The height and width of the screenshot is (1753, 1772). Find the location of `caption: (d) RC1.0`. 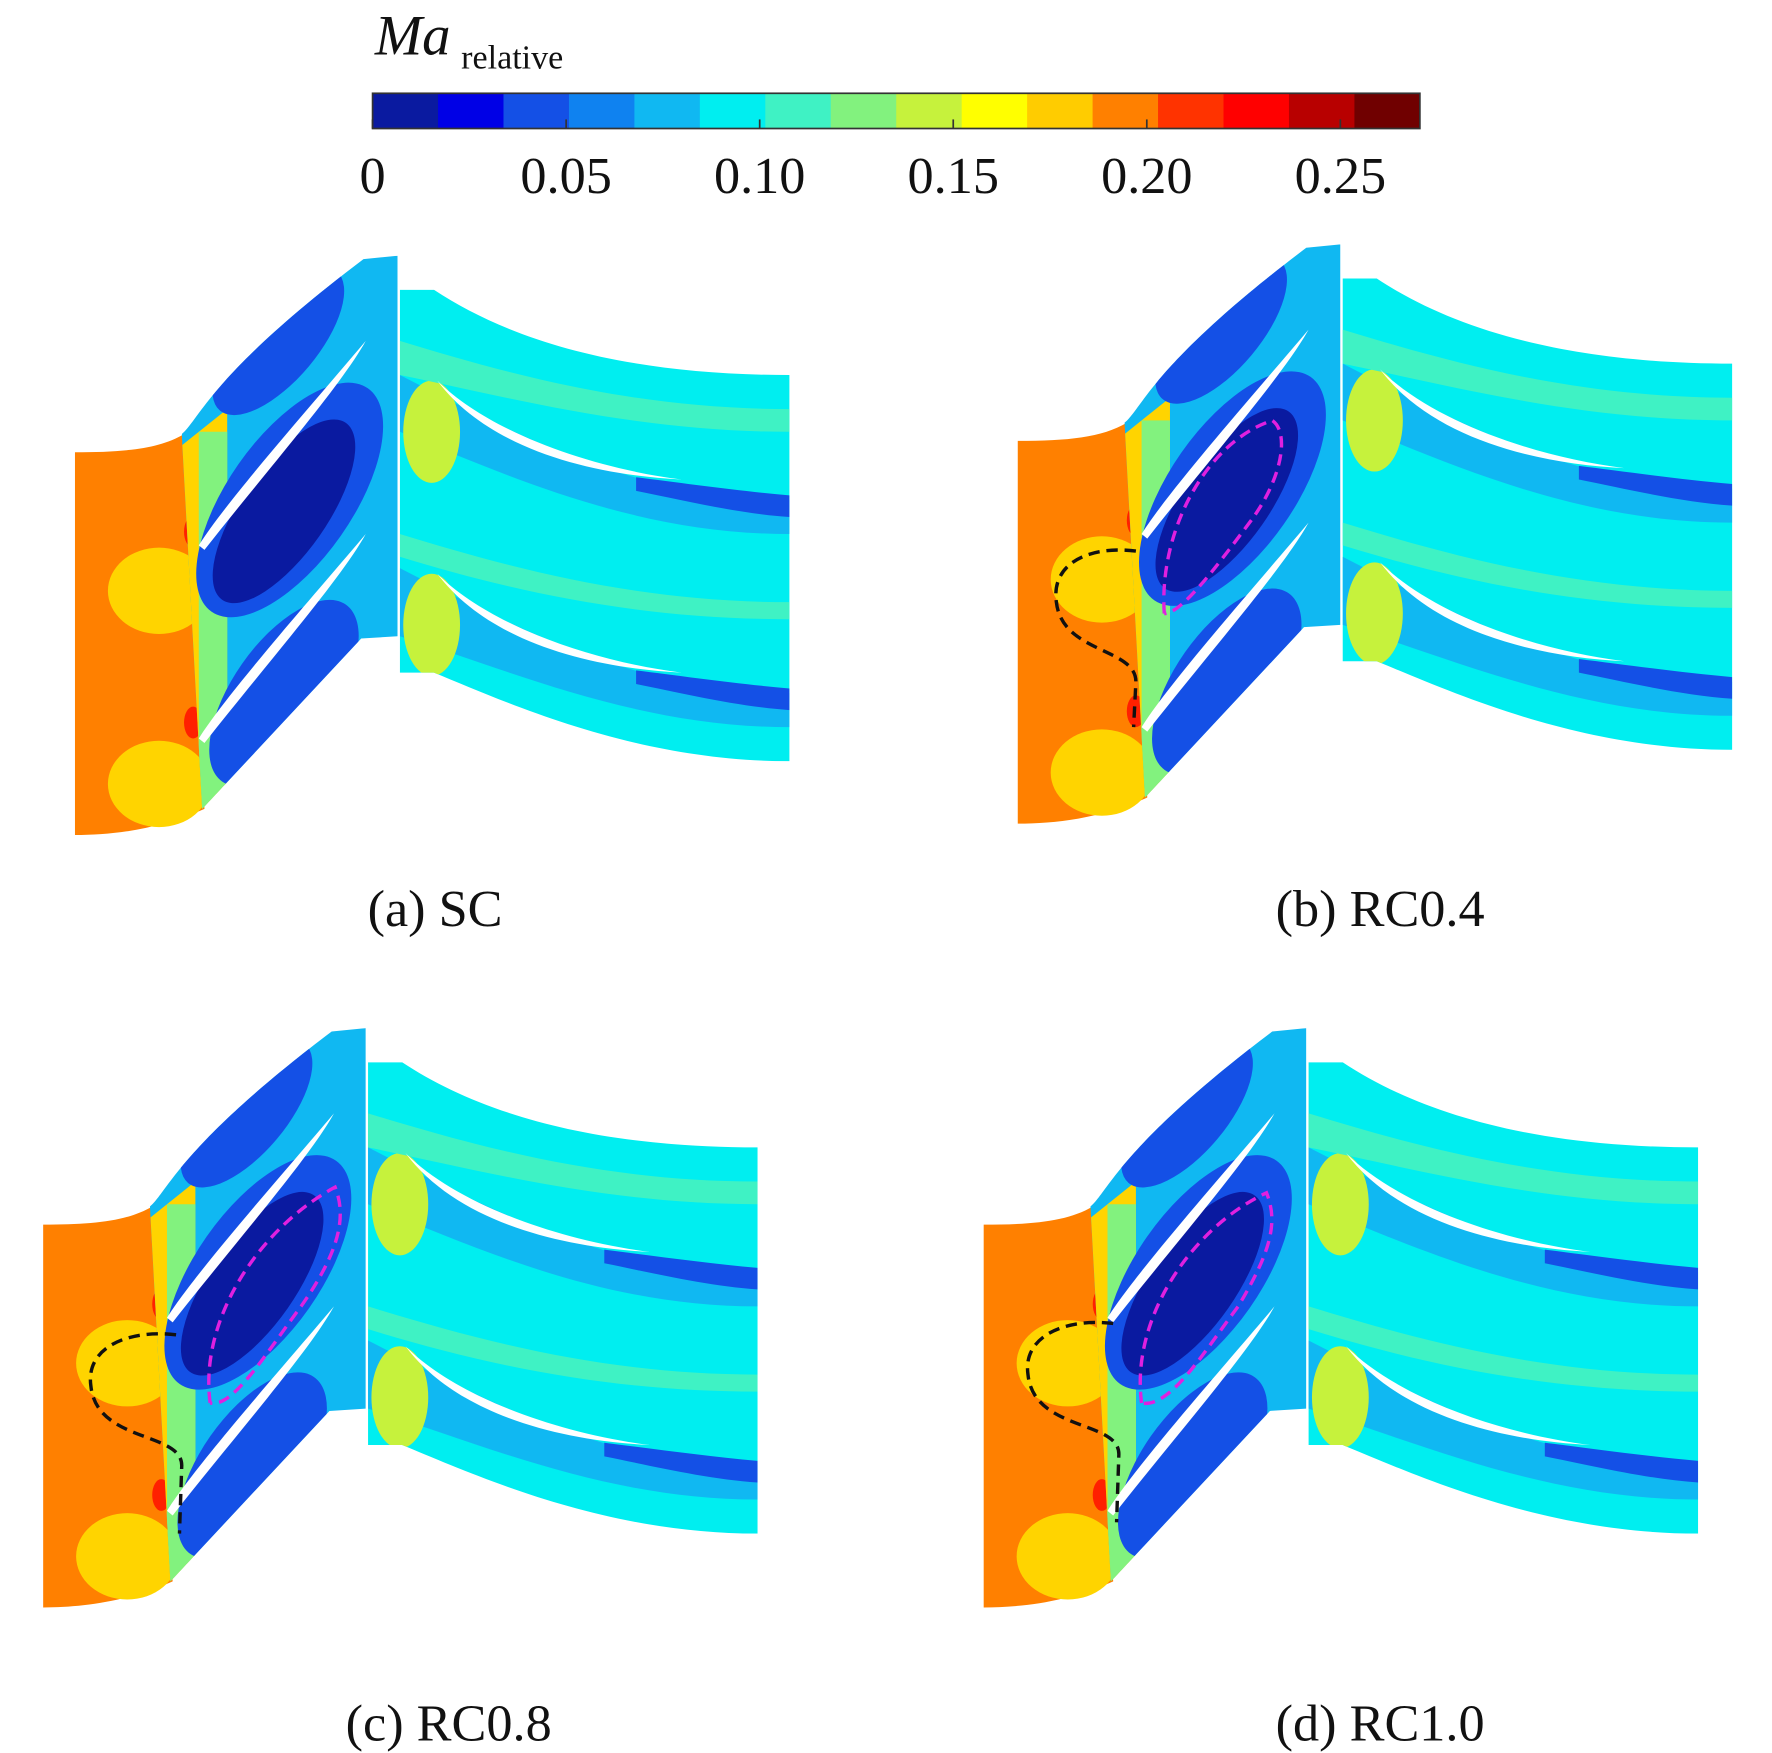

caption: (d) RC1.0 is located at coordinates (1380, 1723).